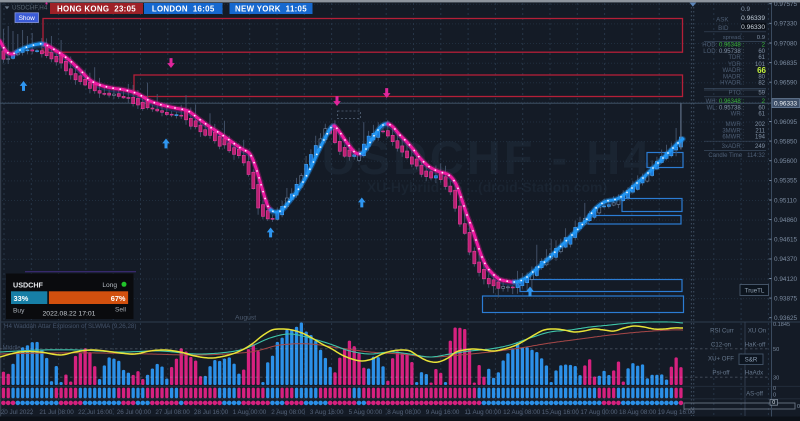  What do you see at coordinates (753, 18) in the screenshot?
I see `svg-text: 0.96339` at bounding box center [753, 18].